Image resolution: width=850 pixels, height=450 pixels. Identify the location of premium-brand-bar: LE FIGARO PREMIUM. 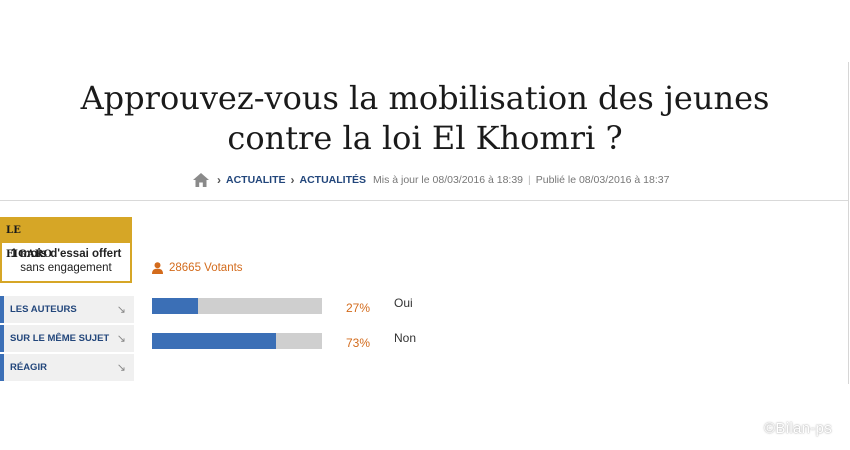
(66, 239).